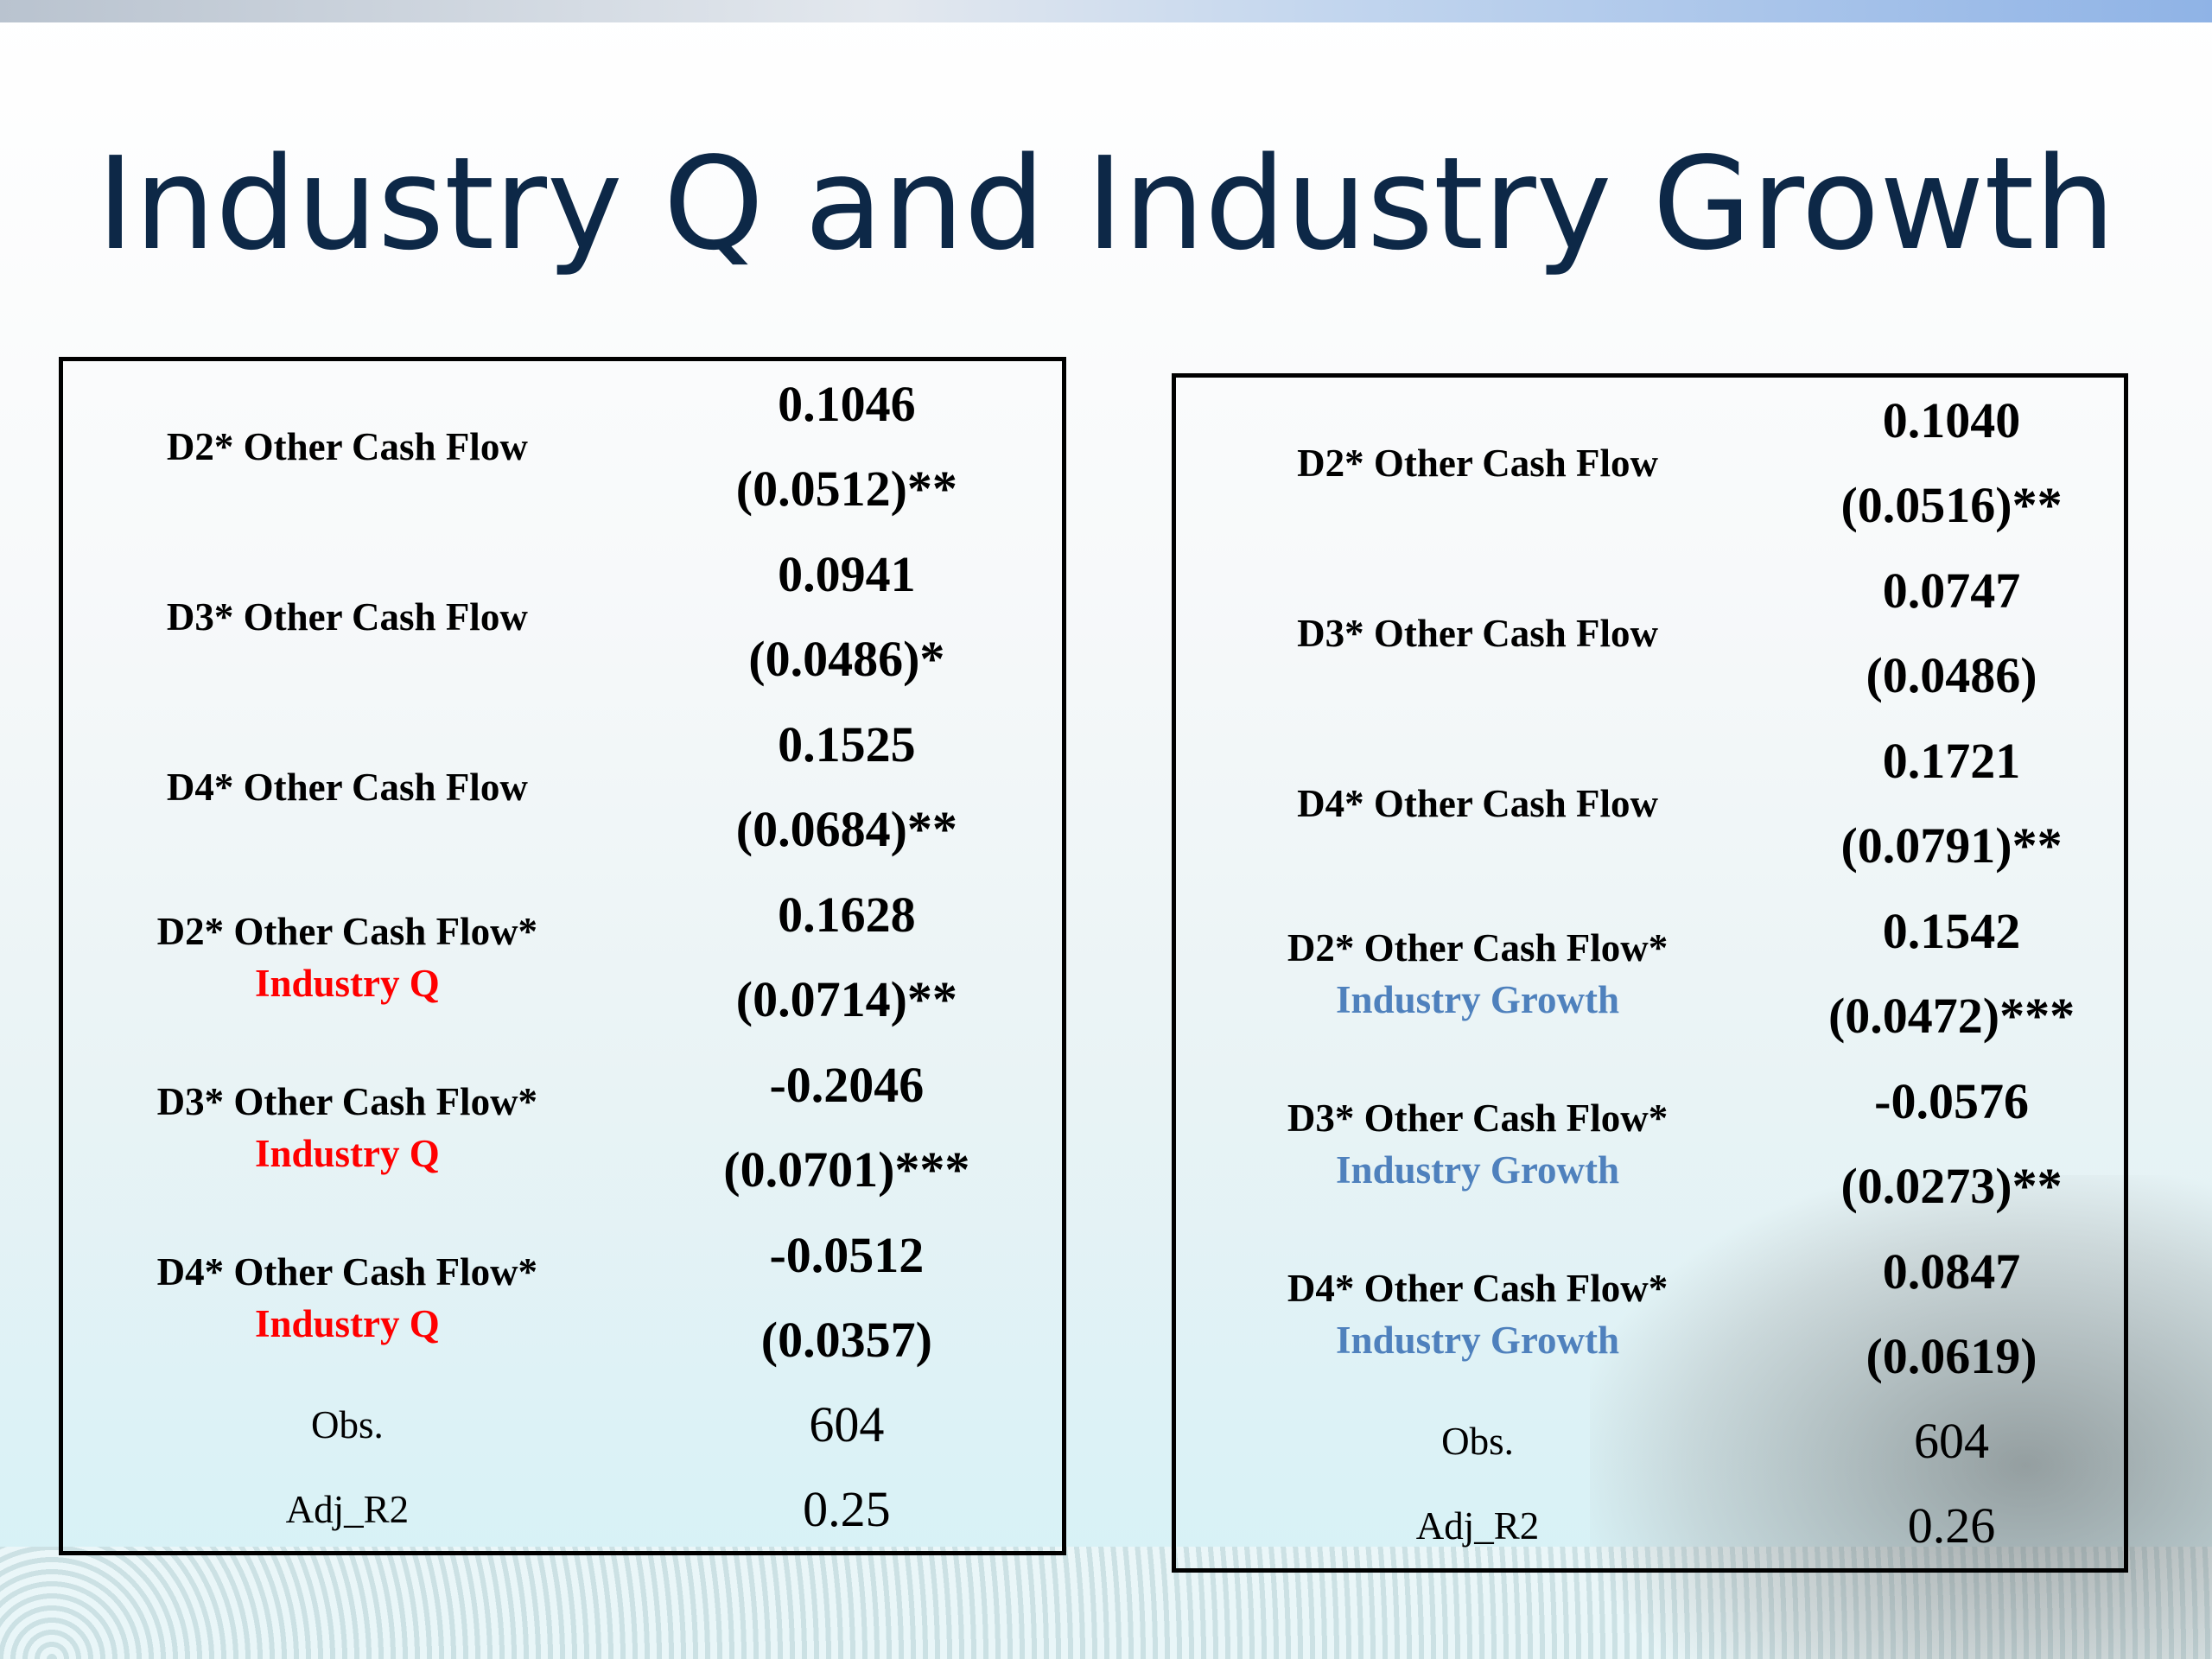 This screenshot has height=1659, width=2212. I want to click on table-row: D3* Other Cash Flow 0.0747 (0.0486), so click(1650, 633).